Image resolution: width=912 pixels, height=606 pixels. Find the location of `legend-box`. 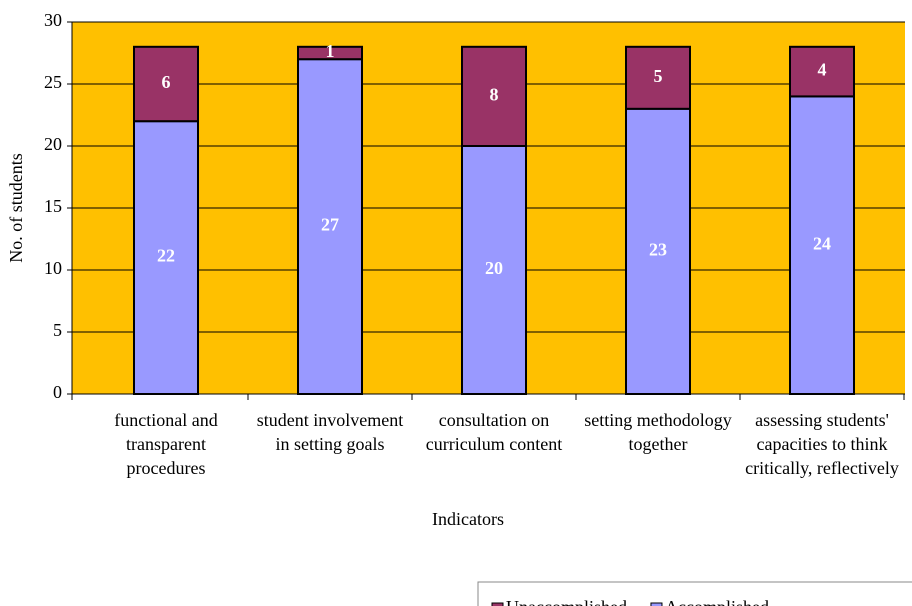

legend-box is located at coordinates (694, 593).